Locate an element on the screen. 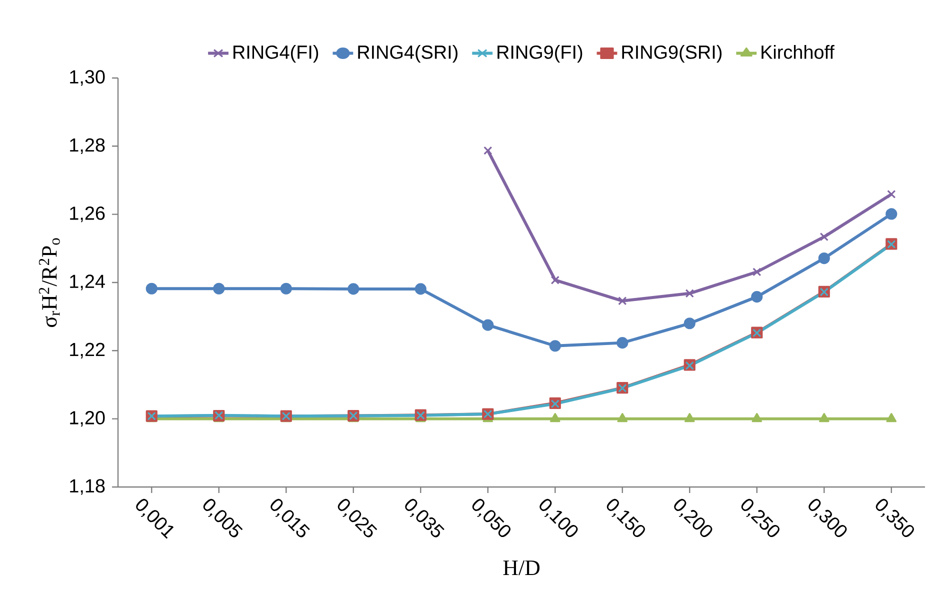 The image size is (950, 612). legend-label: RING4(SRI) is located at coordinates (408, 53).